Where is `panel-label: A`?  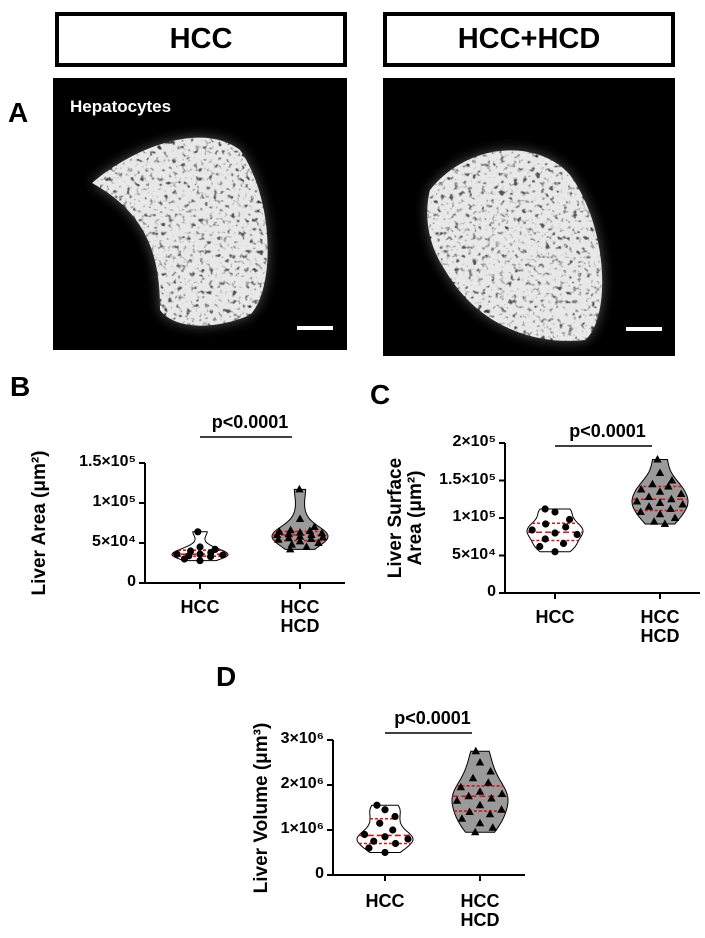 panel-label: A is located at coordinates (18, 112).